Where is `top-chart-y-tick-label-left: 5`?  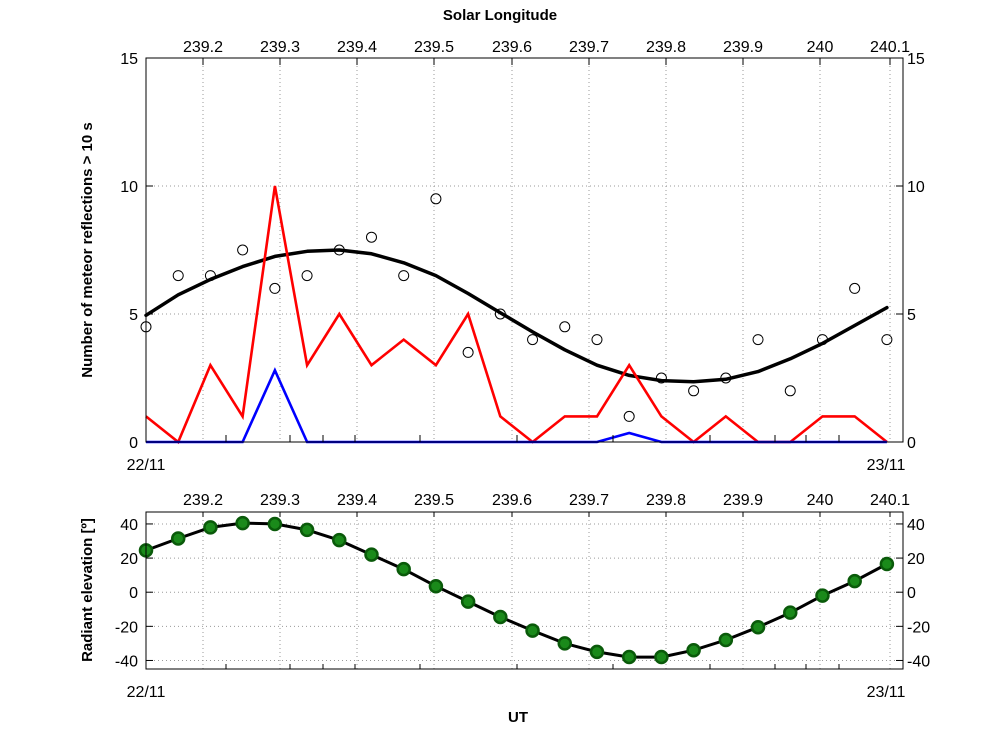 top-chart-y-tick-label-left: 5 is located at coordinates (133, 315).